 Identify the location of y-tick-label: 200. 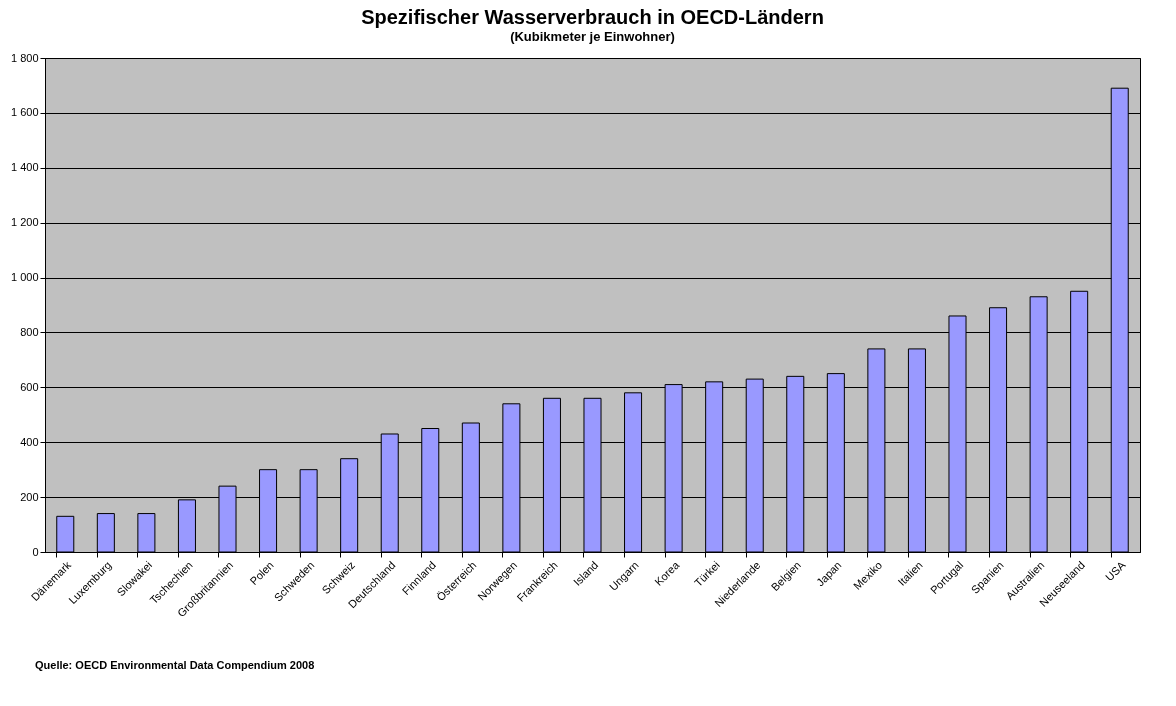
(29, 496).